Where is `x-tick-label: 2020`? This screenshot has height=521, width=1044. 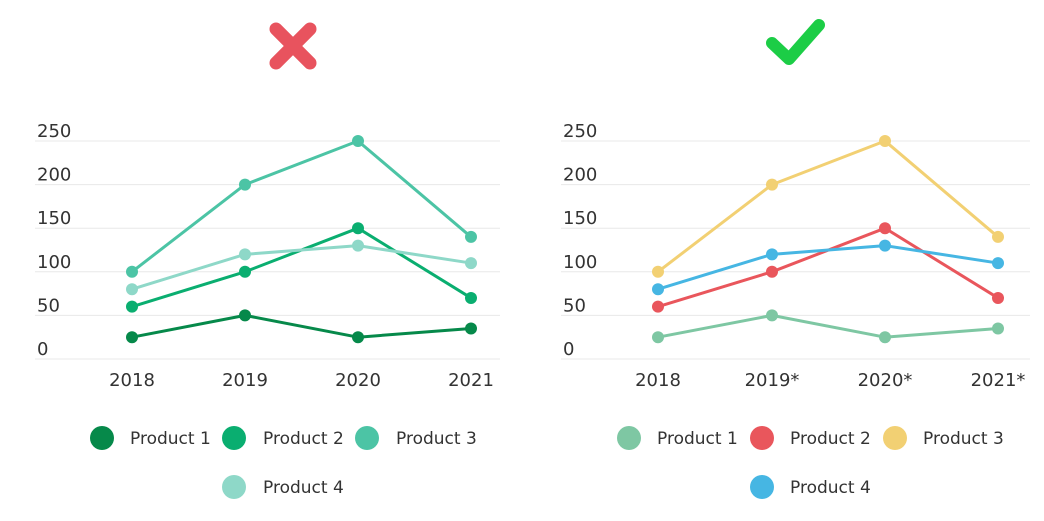 x-tick-label: 2020 is located at coordinates (358, 380).